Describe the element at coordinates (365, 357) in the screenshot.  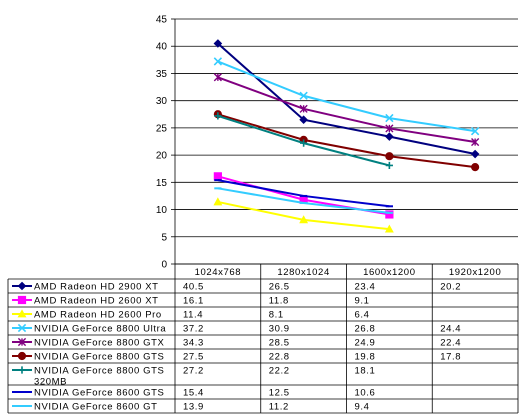
I see `data-label: 19.8` at that location.